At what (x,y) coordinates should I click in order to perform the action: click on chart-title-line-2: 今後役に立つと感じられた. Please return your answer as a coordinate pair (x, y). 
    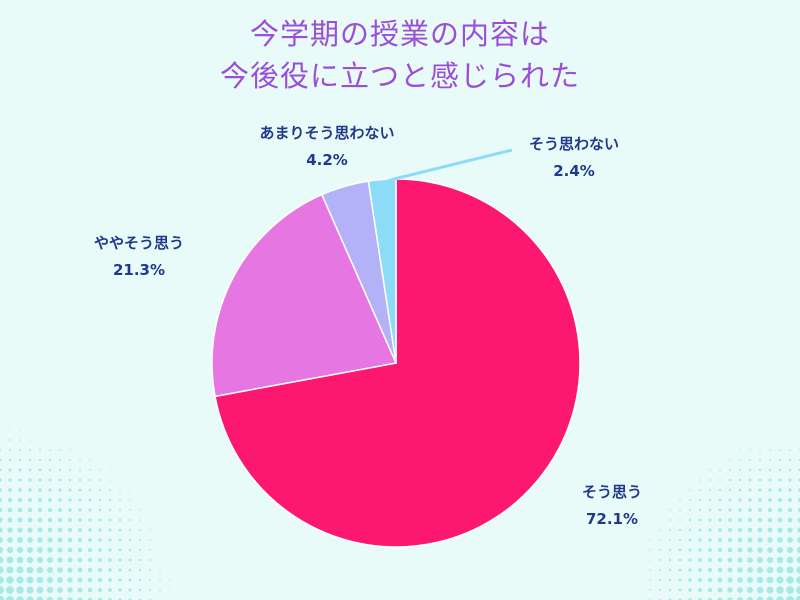
    Looking at the image, I should click on (399, 76).